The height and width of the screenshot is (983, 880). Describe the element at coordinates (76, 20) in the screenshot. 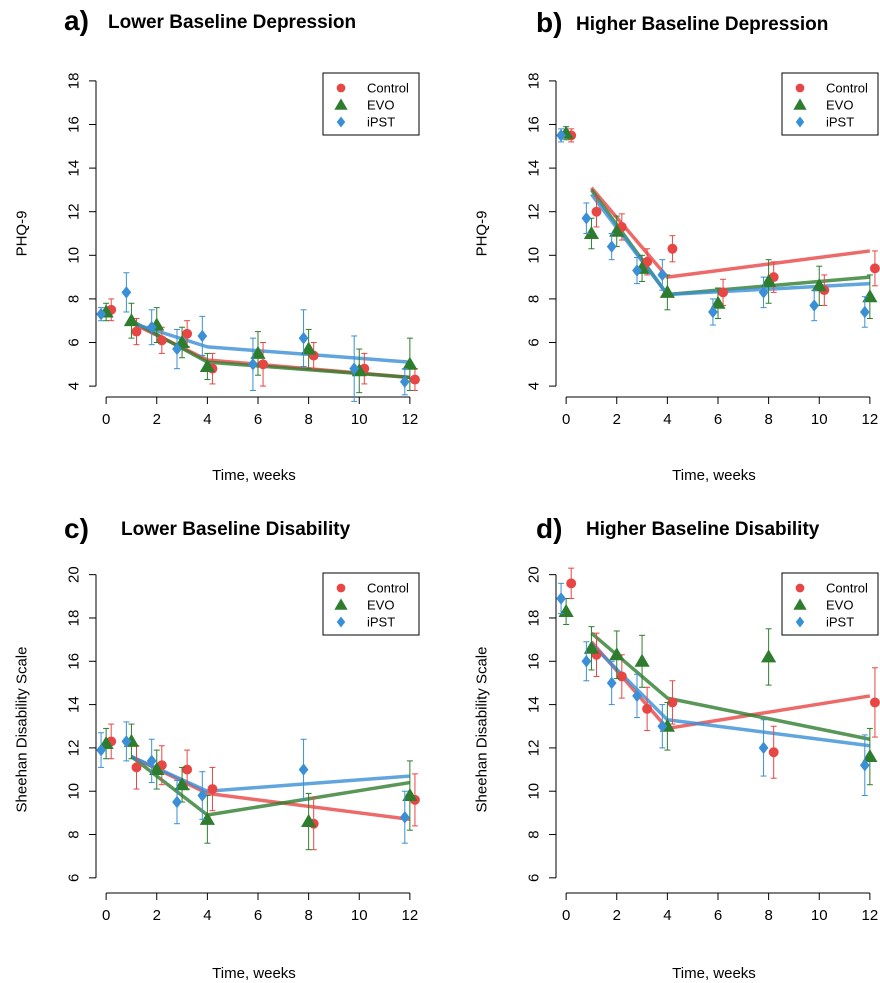

I see `panel-letter: a)` at that location.